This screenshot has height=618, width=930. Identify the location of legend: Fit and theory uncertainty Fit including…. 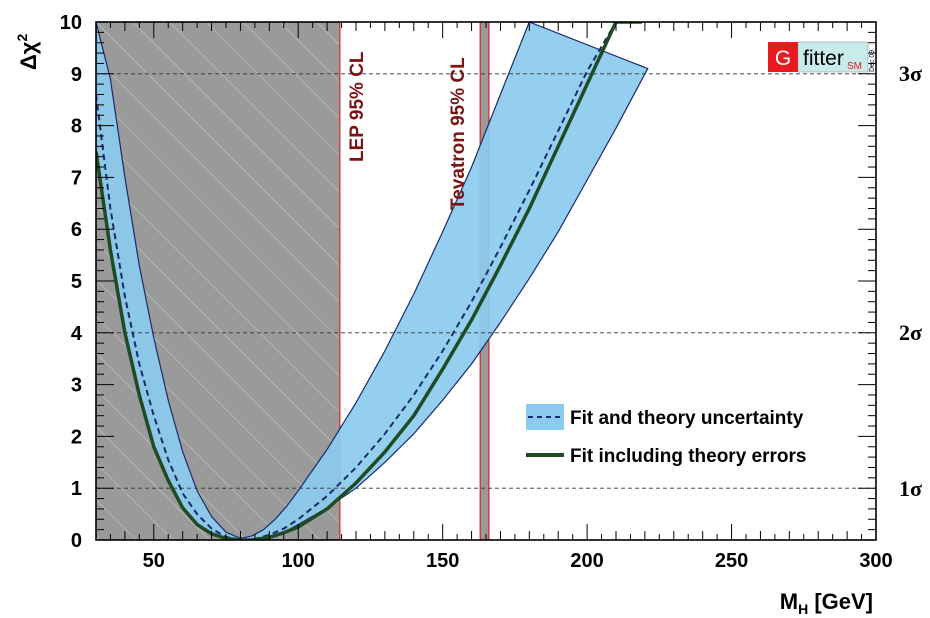
(666, 435).